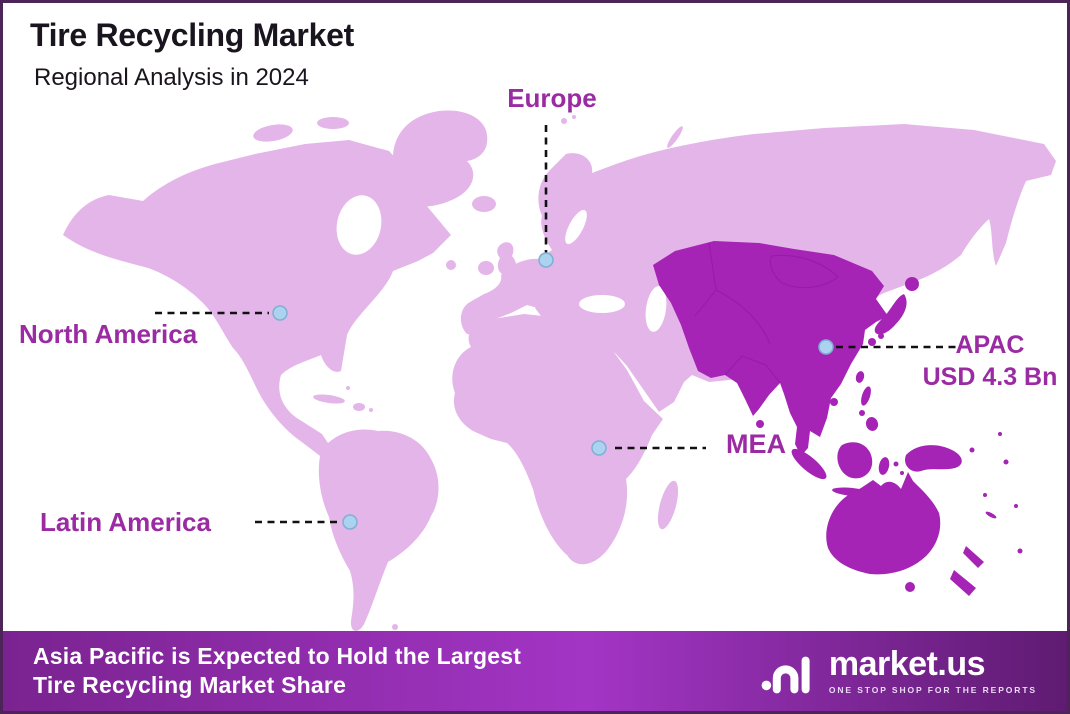 This screenshot has width=1070, height=714. I want to click on latin-america-label: Latin America, so click(125, 522).